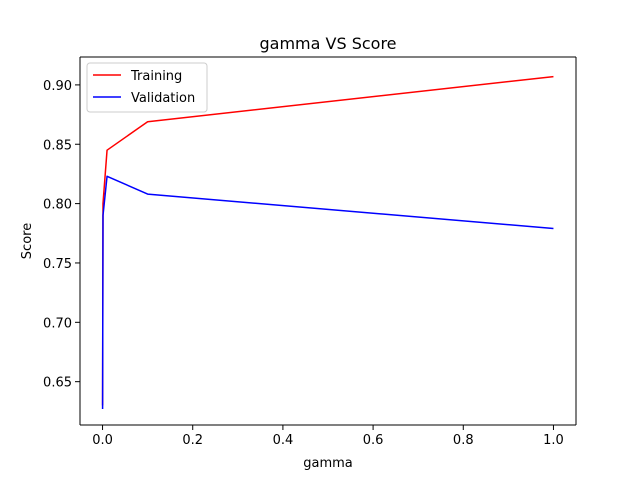 The height and width of the screenshot is (478, 640). What do you see at coordinates (283, 440) in the screenshot?
I see `x-tick-label: 0.4` at bounding box center [283, 440].